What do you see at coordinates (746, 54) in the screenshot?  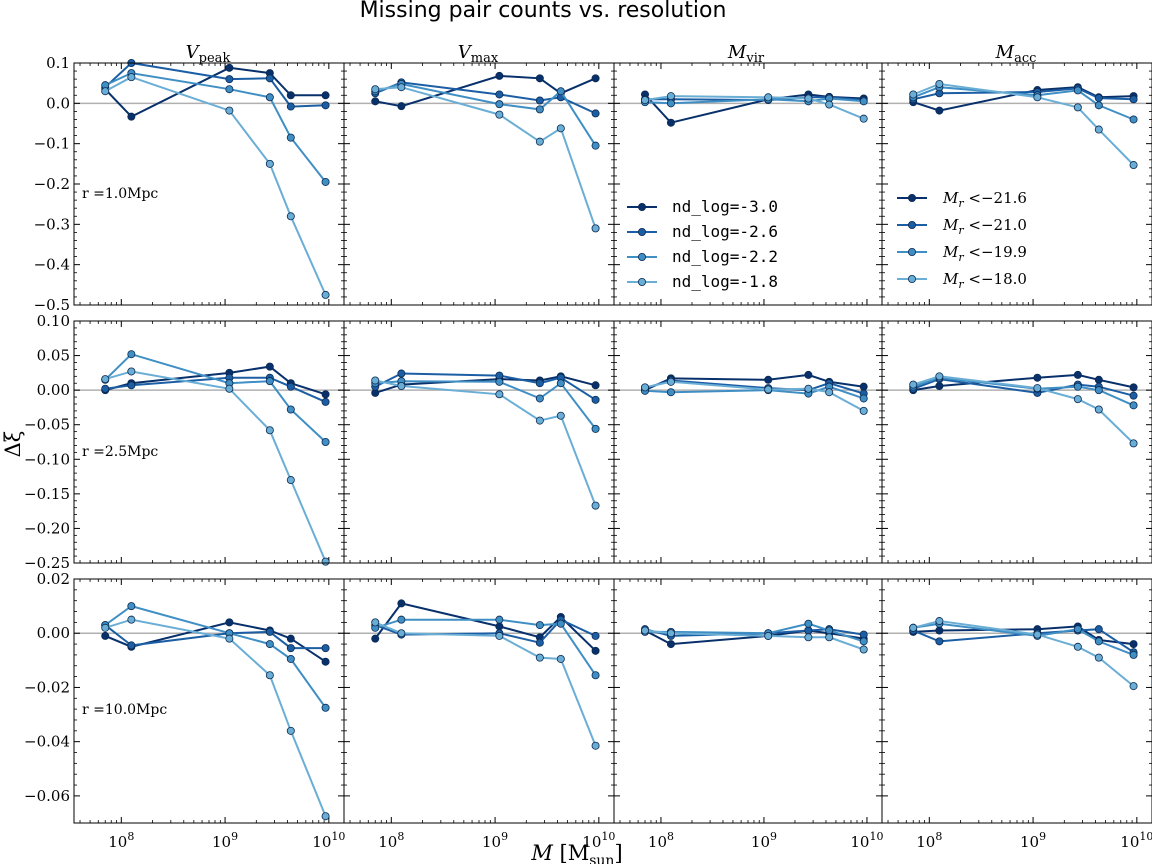 I see `column-title: Mvir` at bounding box center [746, 54].